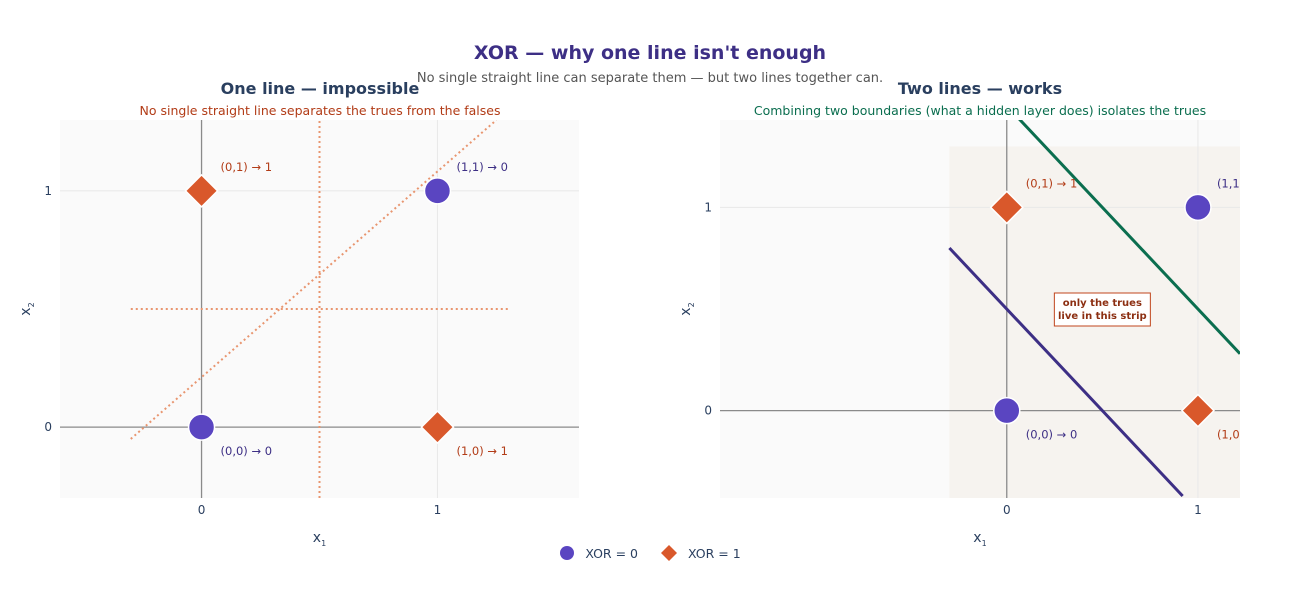 Image resolution: width=1300 pixels, height=600 pixels. What do you see at coordinates (669, 553) in the screenshot?
I see `legend-diamond-marker` at bounding box center [669, 553].